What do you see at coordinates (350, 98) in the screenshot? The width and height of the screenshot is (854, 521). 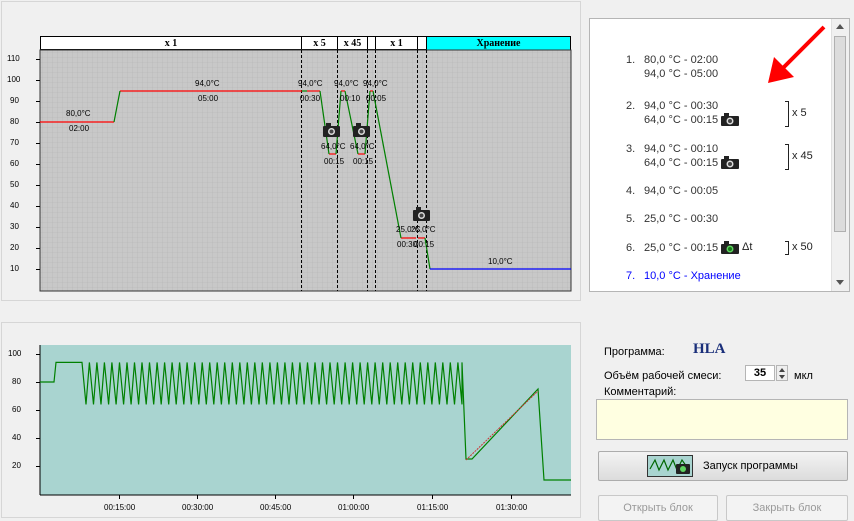 I see `step-time-label: 00:10` at bounding box center [350, 98].